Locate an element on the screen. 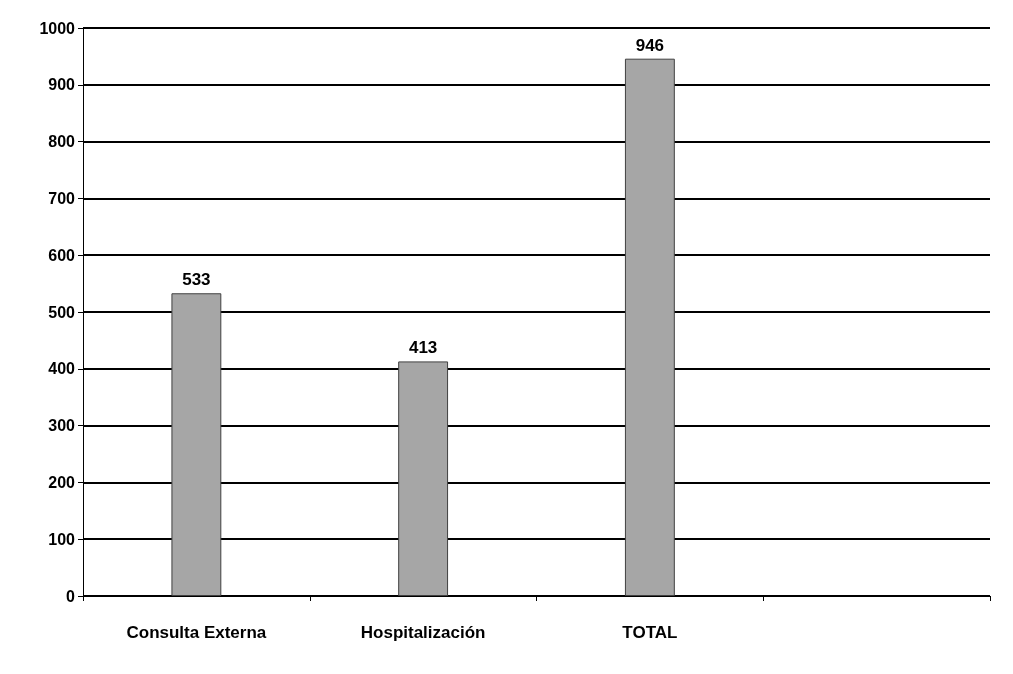  y-tick-label: 800 is located at coordinates (62, 142).